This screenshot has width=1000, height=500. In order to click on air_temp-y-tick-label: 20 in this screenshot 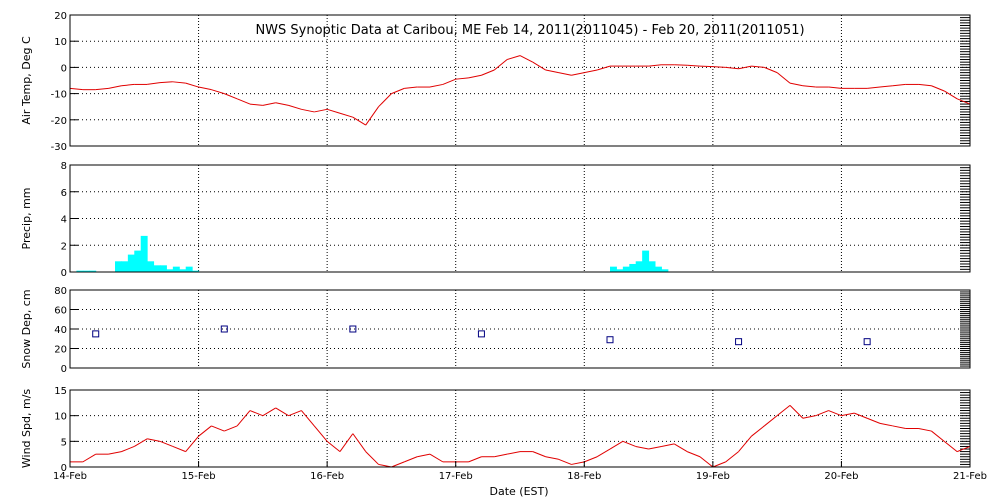, I will do `click(60, 16)`.